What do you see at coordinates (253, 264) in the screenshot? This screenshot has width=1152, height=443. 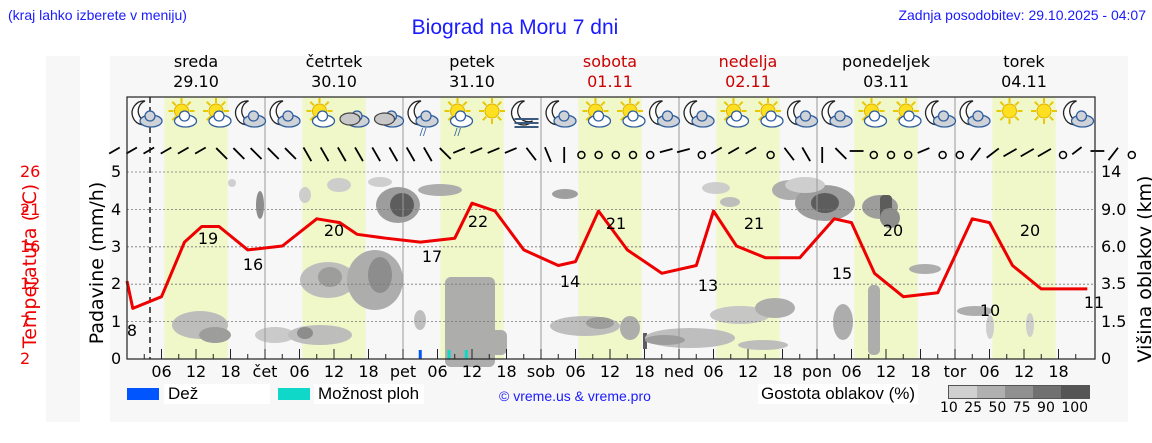 I see `temp-annotation: 16` at bounding box center [253, 264].